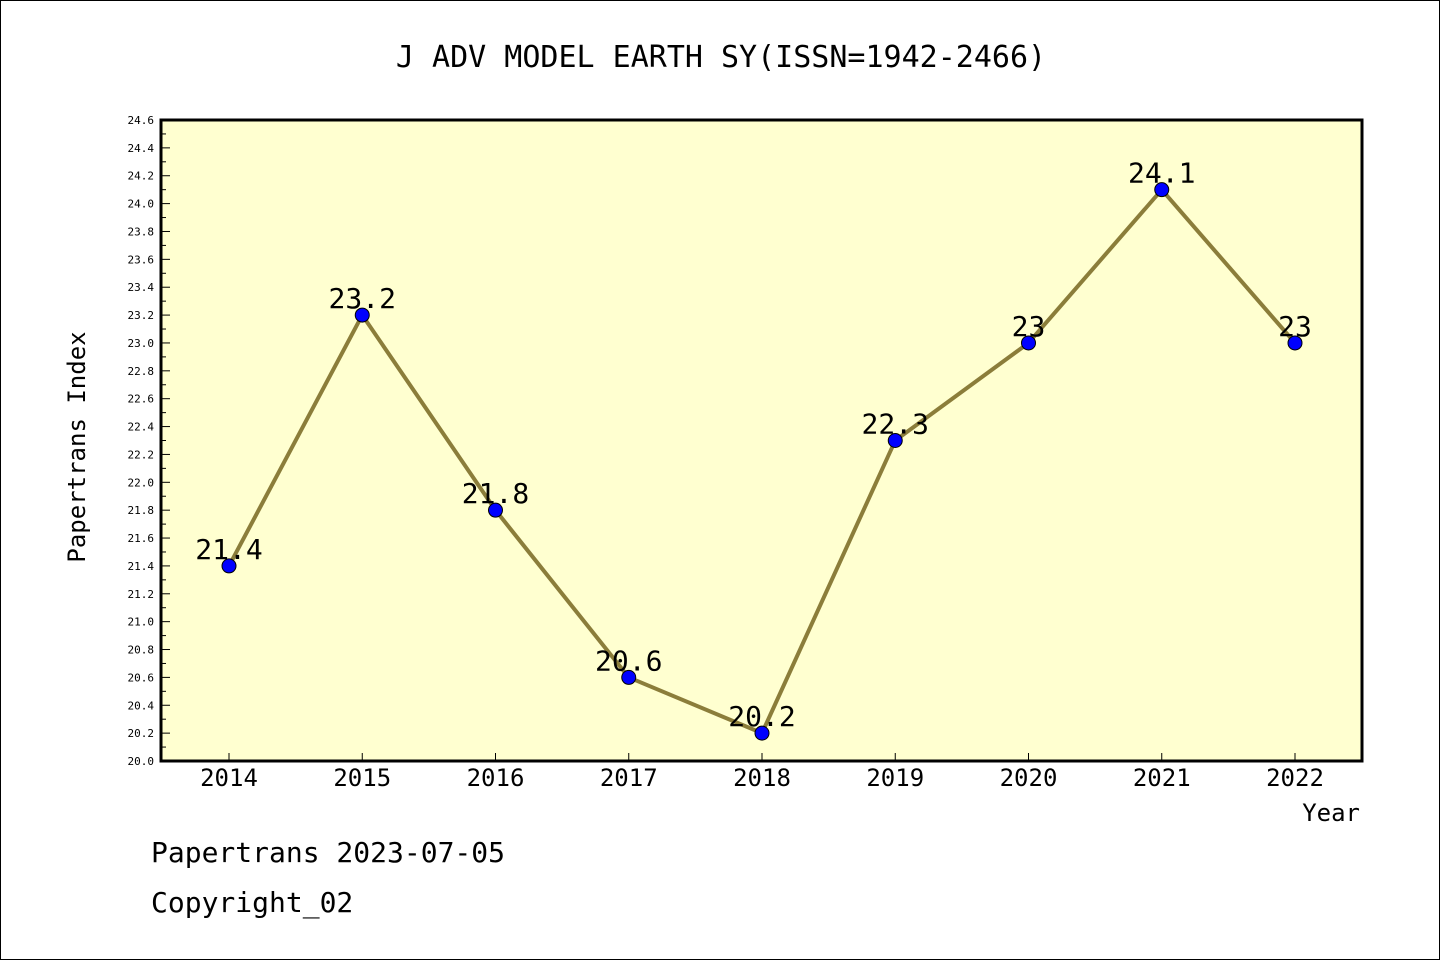  I want to click on data-label: 23.2, so click(362, 298).